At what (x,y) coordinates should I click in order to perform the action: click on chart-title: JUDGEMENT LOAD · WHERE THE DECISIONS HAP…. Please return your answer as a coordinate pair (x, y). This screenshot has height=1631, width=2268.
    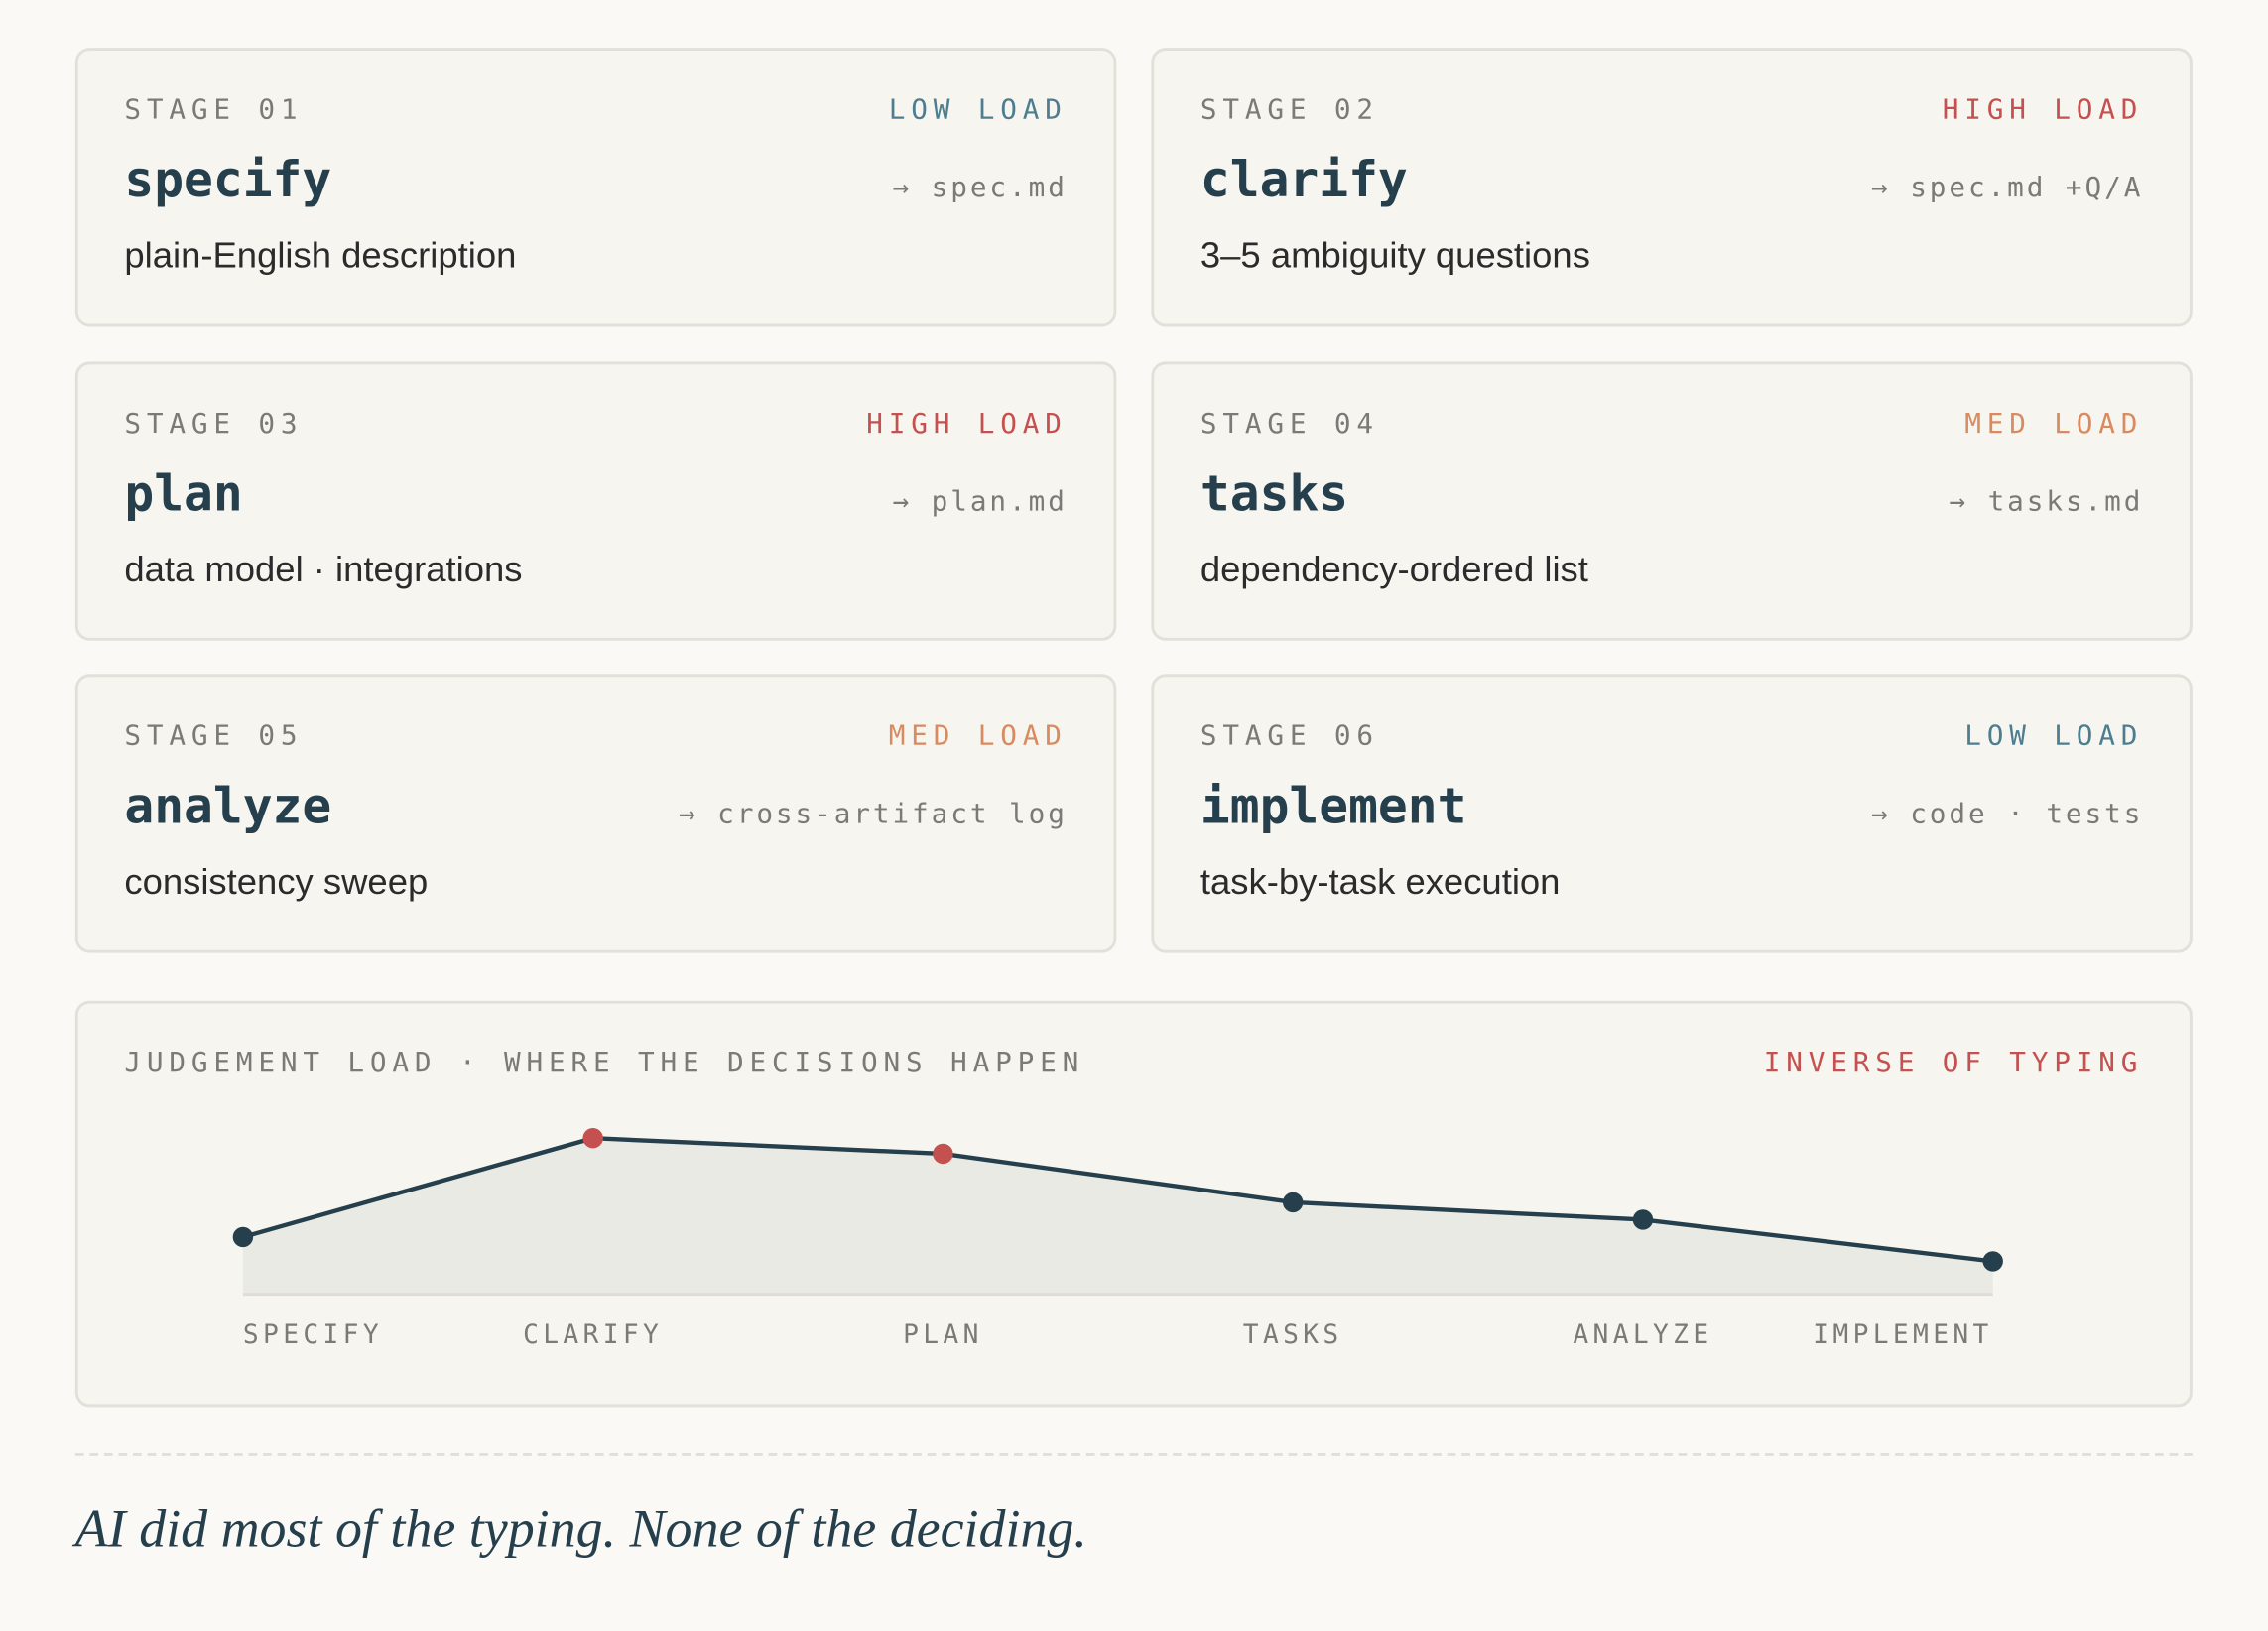
    Looking at the image, I should click on (604, 1063).